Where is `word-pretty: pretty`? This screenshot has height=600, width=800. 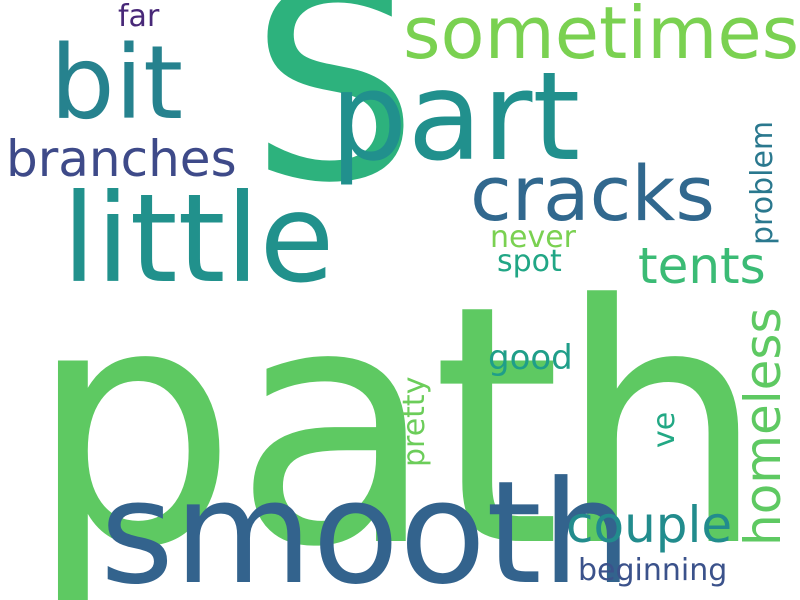
word-pretty: pretty is located at coordinates (414, 421).